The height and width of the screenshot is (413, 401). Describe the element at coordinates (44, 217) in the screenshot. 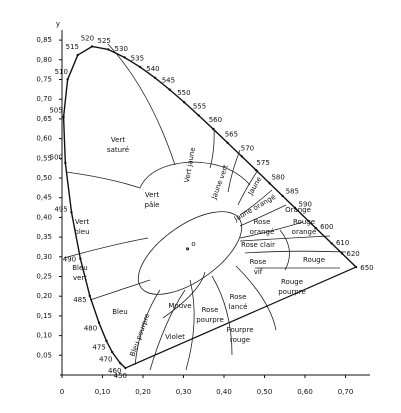

I see `y-tick-label: 0,40` at that location.